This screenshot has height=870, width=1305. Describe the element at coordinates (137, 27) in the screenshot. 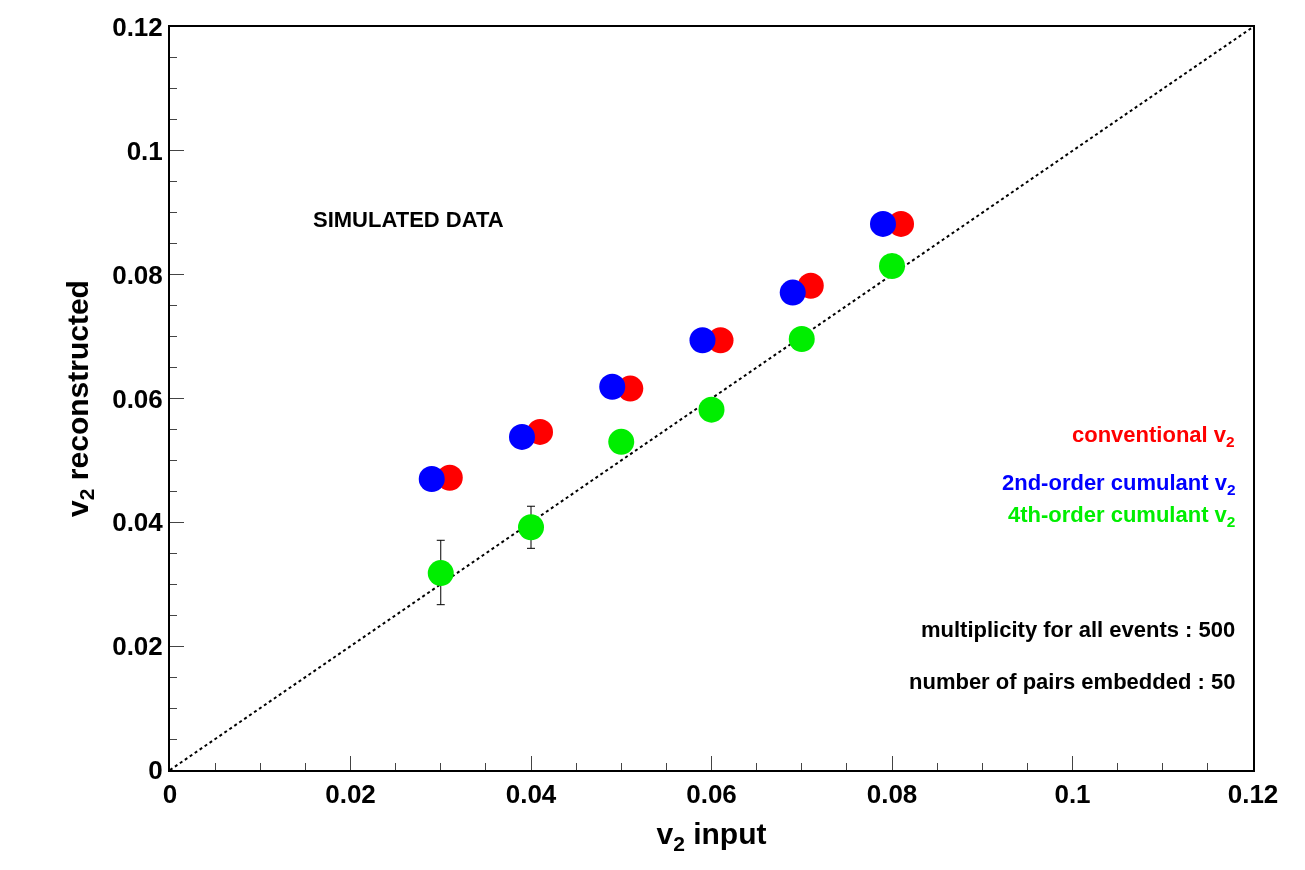

I see `y-tick-label: 0.12` at that location.